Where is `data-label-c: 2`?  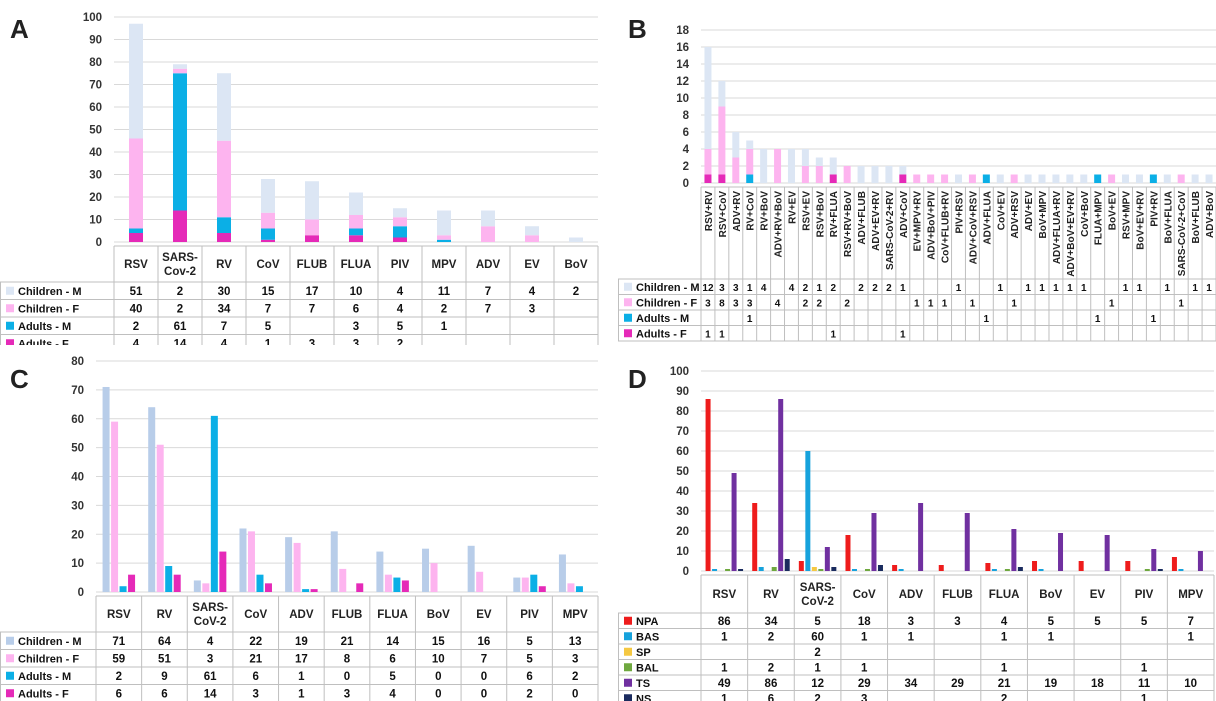 data-label-c: 2 is located at coordinates (575, 677).